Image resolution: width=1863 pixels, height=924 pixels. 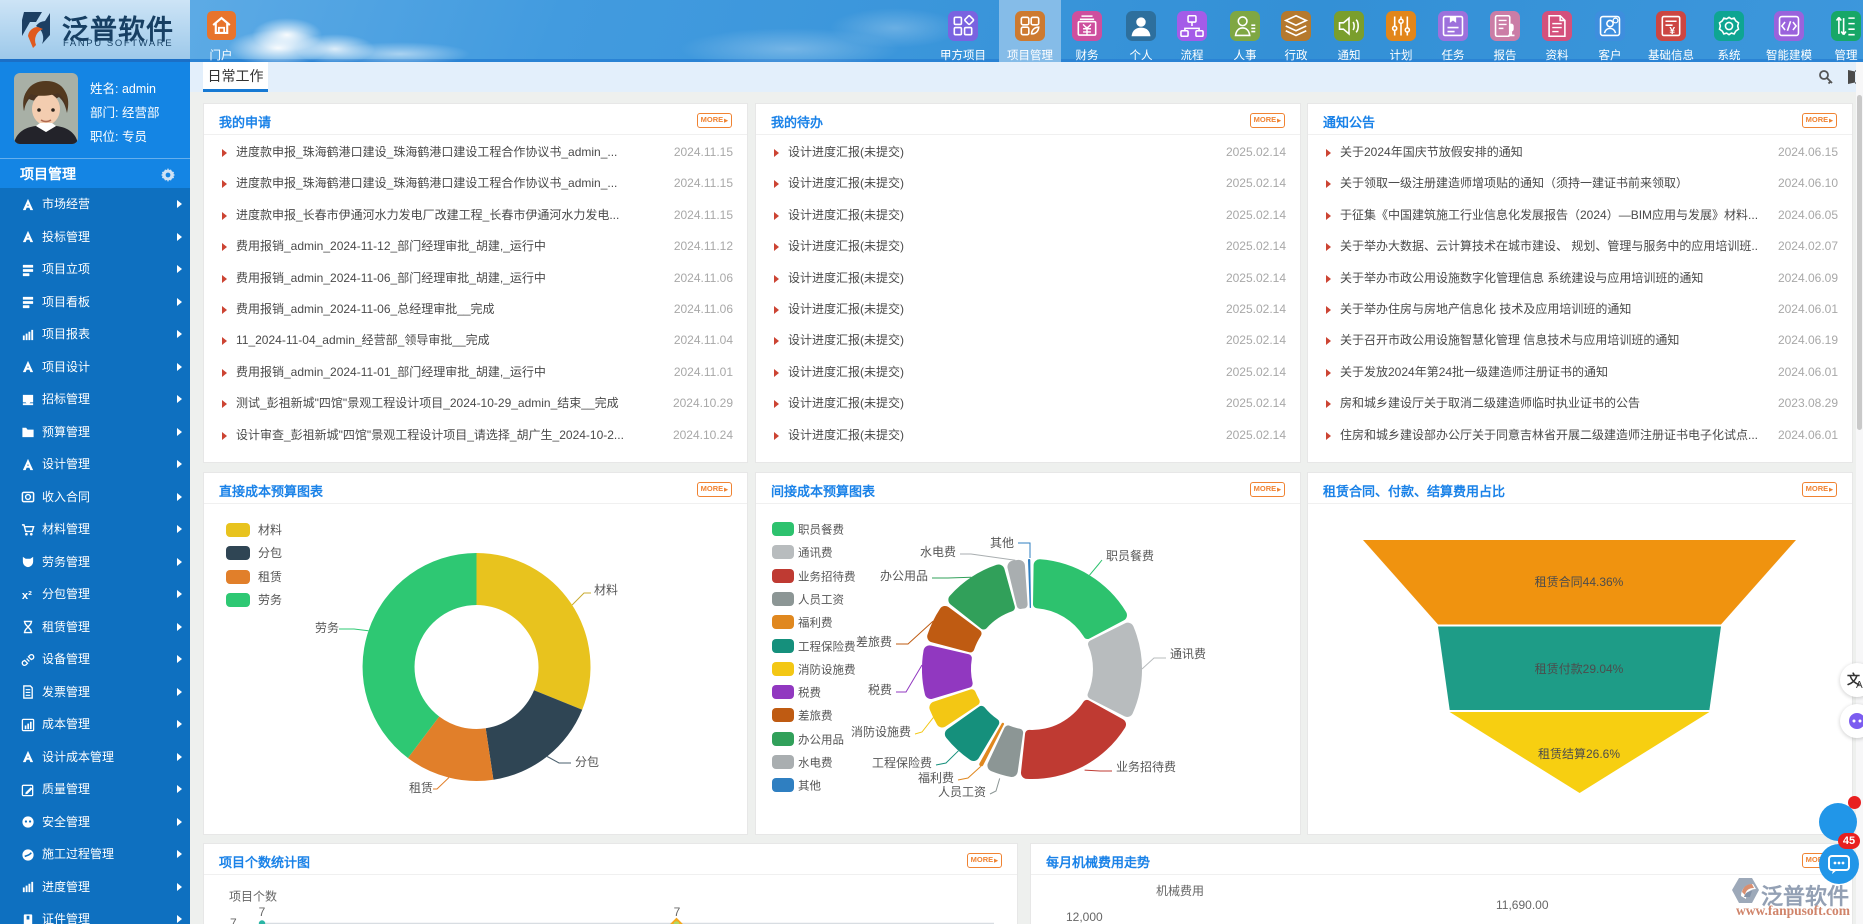 I want to click on svg-text: 消防设施费, so click(x=881, y=731).